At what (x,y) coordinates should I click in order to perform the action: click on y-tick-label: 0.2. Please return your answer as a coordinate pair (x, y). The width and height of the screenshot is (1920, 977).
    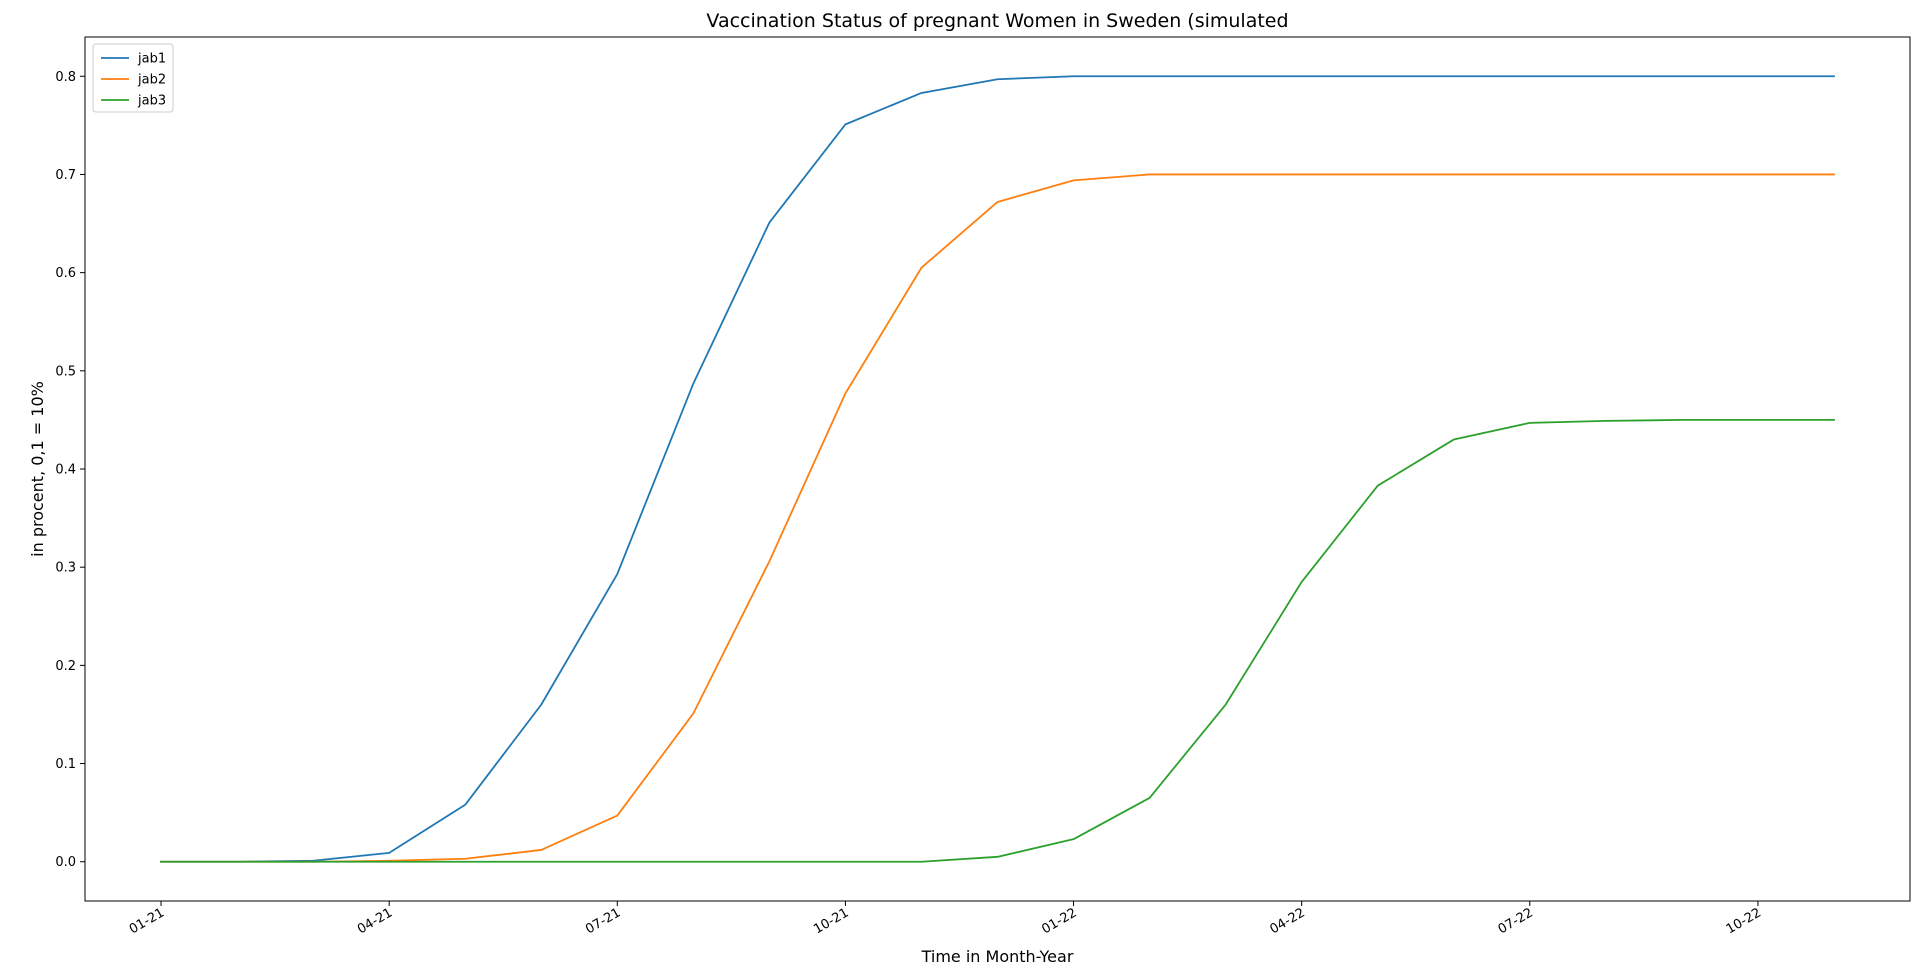
    Looking at the image, I should click on (65, 666).